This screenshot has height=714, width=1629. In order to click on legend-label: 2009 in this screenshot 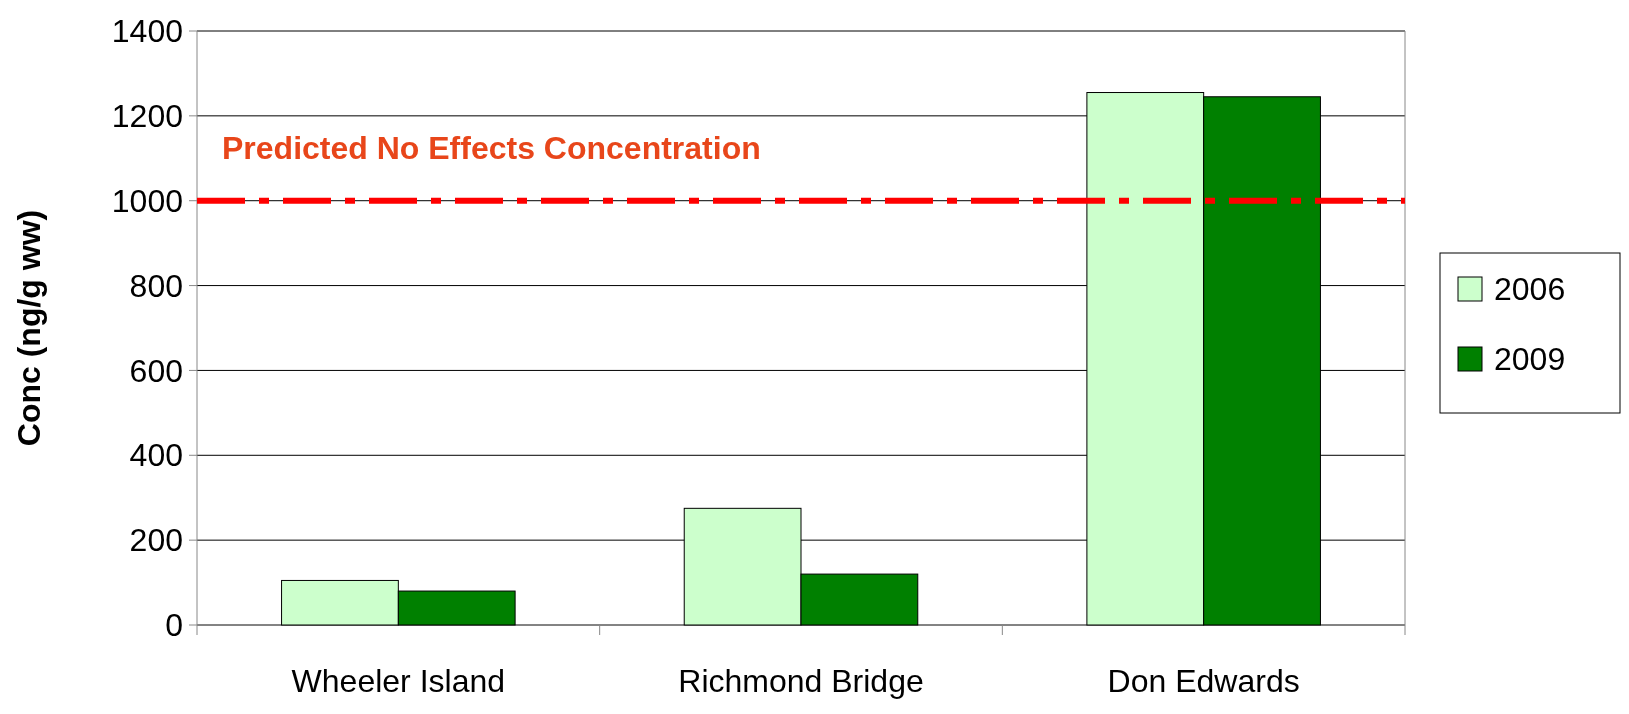, I will do `click(1530, 359)`.